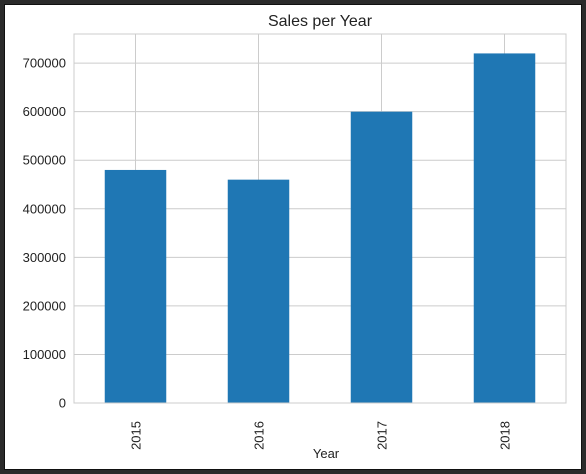 The height and width of the screenshot is (474, 586). What do you see at coordinates (44, 63) in the screenshot?
I see `y-tick-label: 700000` at bounding box center [44, 63].